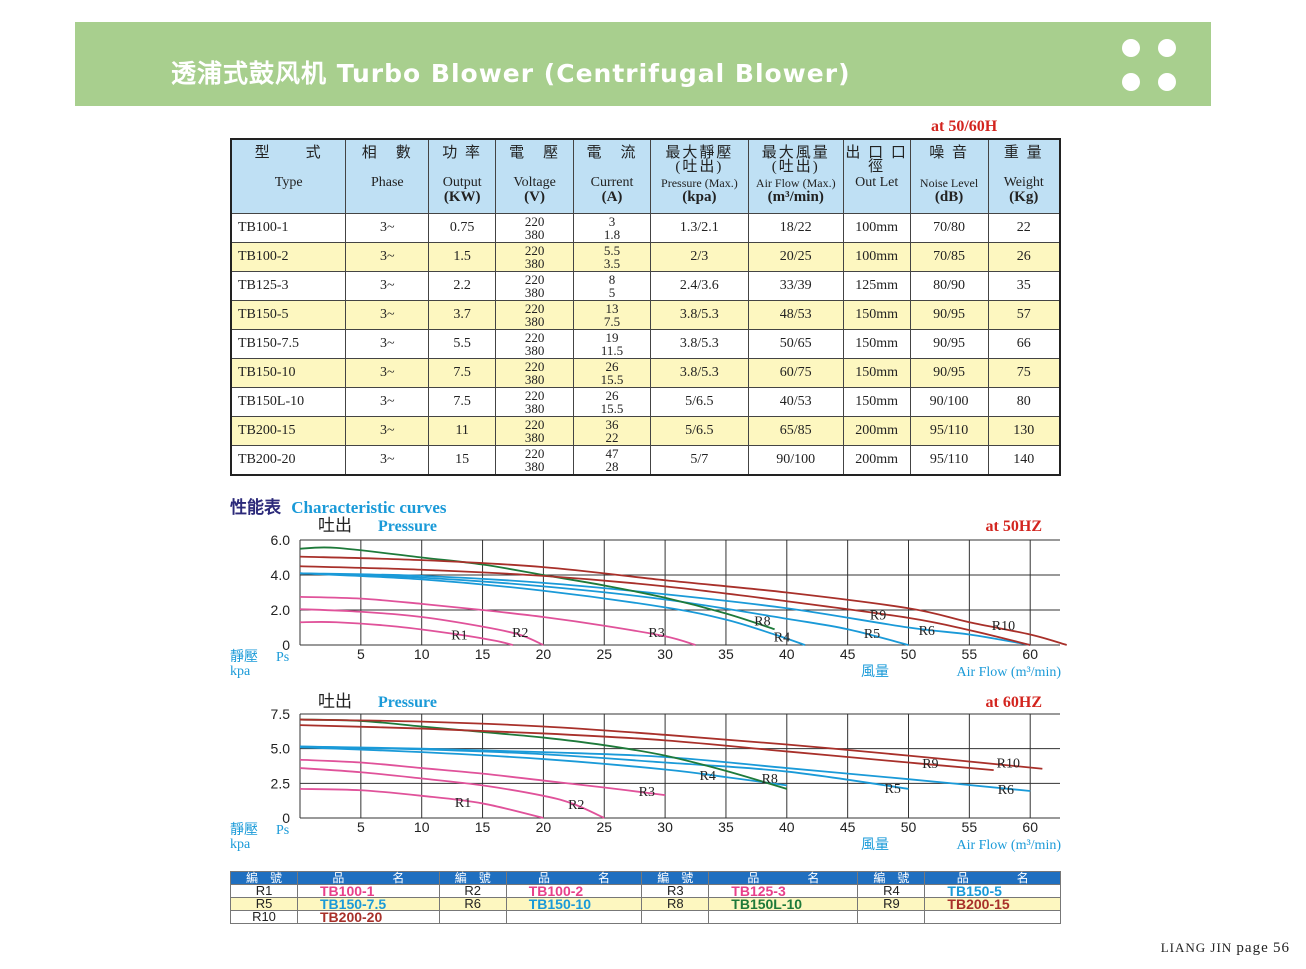  What do you see at coordinates (875, 845) in the screenshot?
I see `x-axis-label-zh: 風量` at bounding box center [875, 845].